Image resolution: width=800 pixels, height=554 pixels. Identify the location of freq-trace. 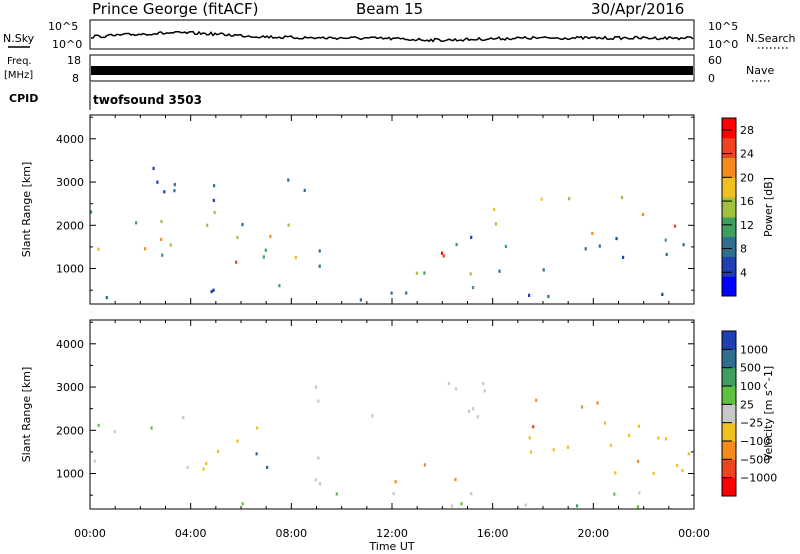
(392, 70).